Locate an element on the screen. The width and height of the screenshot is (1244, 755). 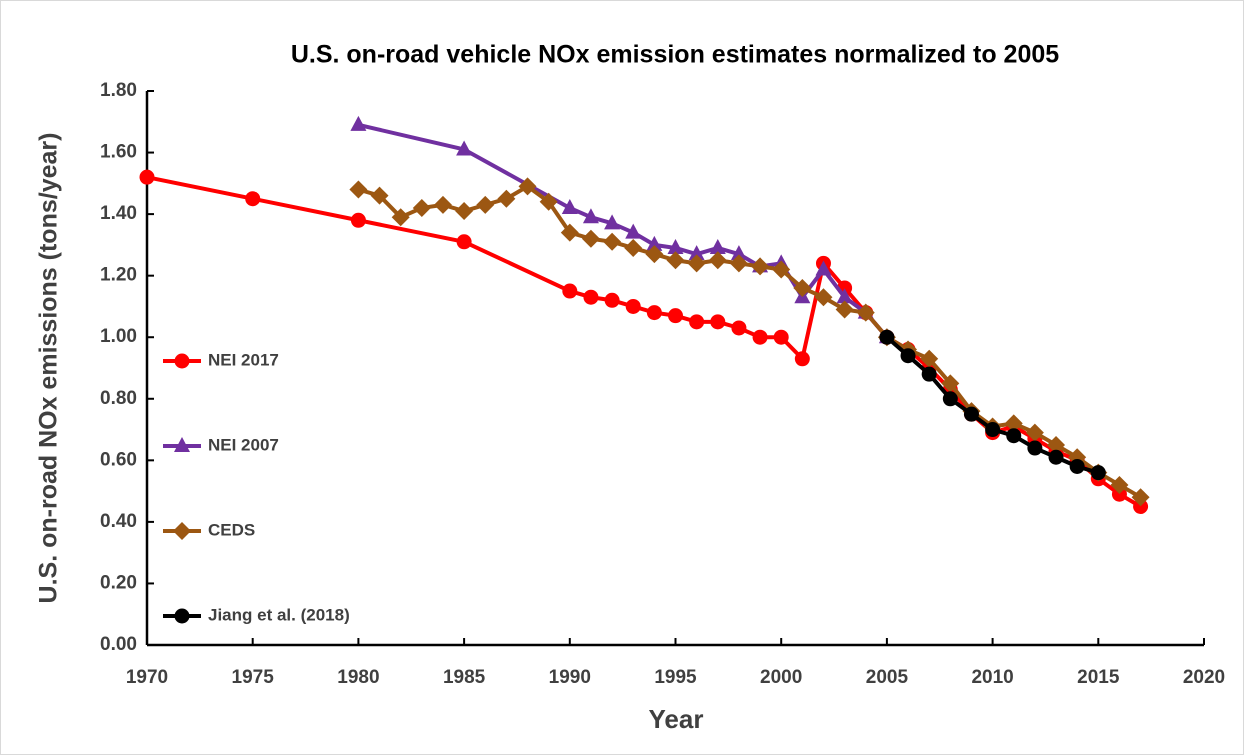
y-tick-label: 1.60 is located at coordinates (118, 152).